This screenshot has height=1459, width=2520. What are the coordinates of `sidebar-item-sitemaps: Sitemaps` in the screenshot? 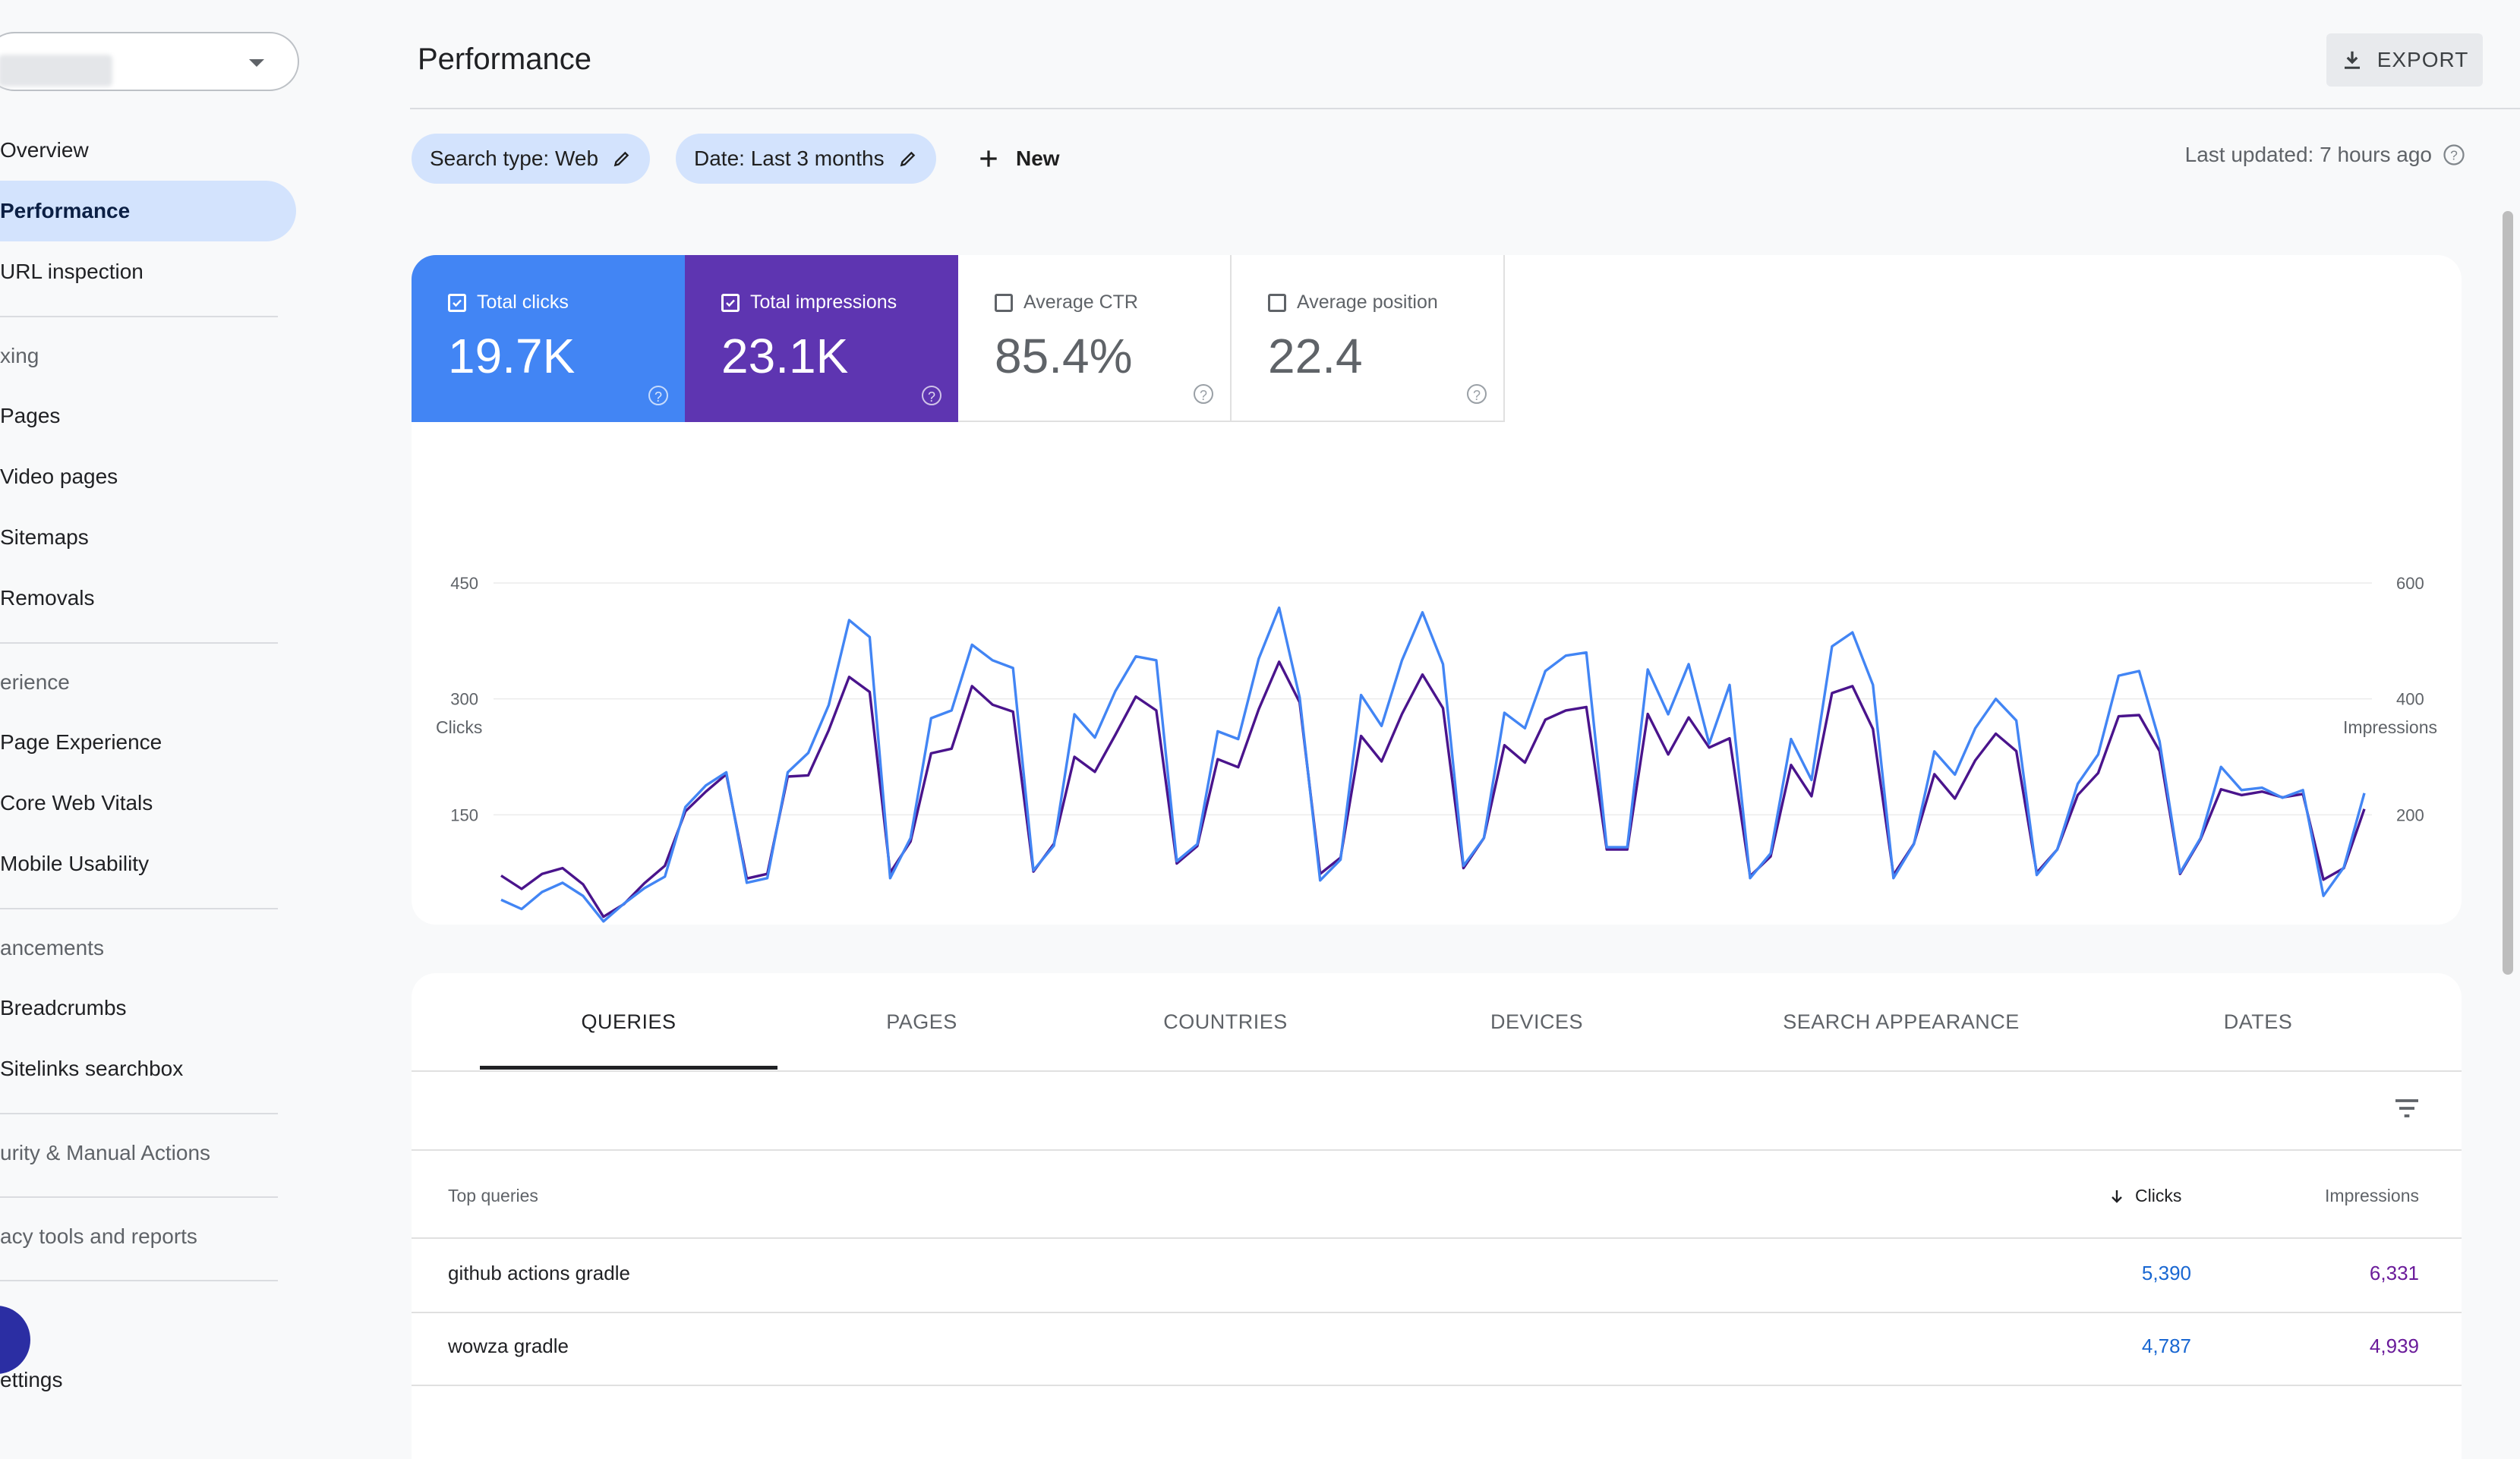 It's located at (44, 537).